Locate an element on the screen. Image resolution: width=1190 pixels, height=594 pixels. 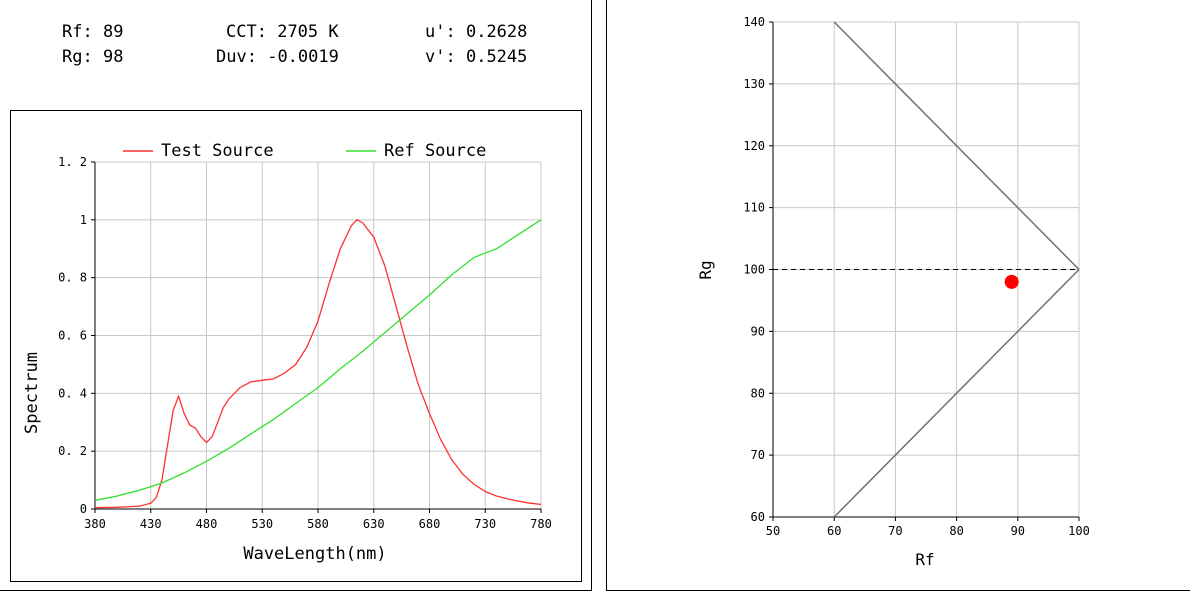
rf-label: Rf: is located at coordinates (77, 32).